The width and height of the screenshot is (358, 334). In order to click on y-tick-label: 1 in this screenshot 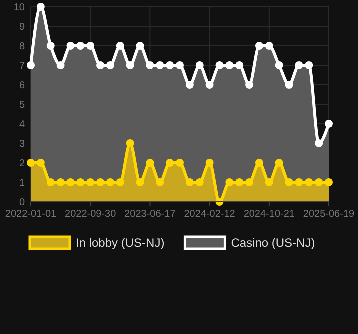, I will do `click(22, 183)`.